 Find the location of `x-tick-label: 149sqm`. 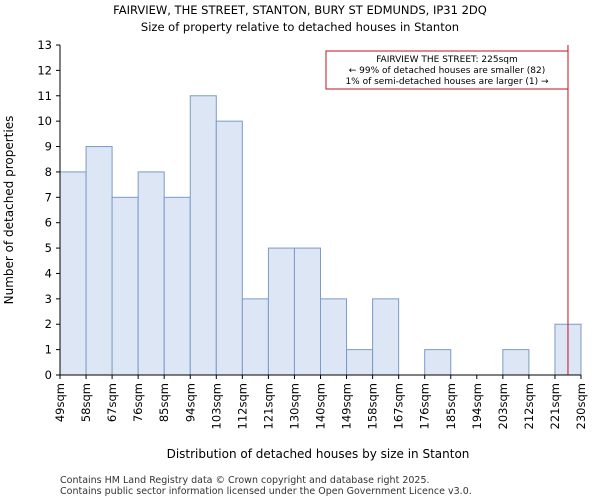

x-tick-label: 149sqm is located at coordinates (347, 406).